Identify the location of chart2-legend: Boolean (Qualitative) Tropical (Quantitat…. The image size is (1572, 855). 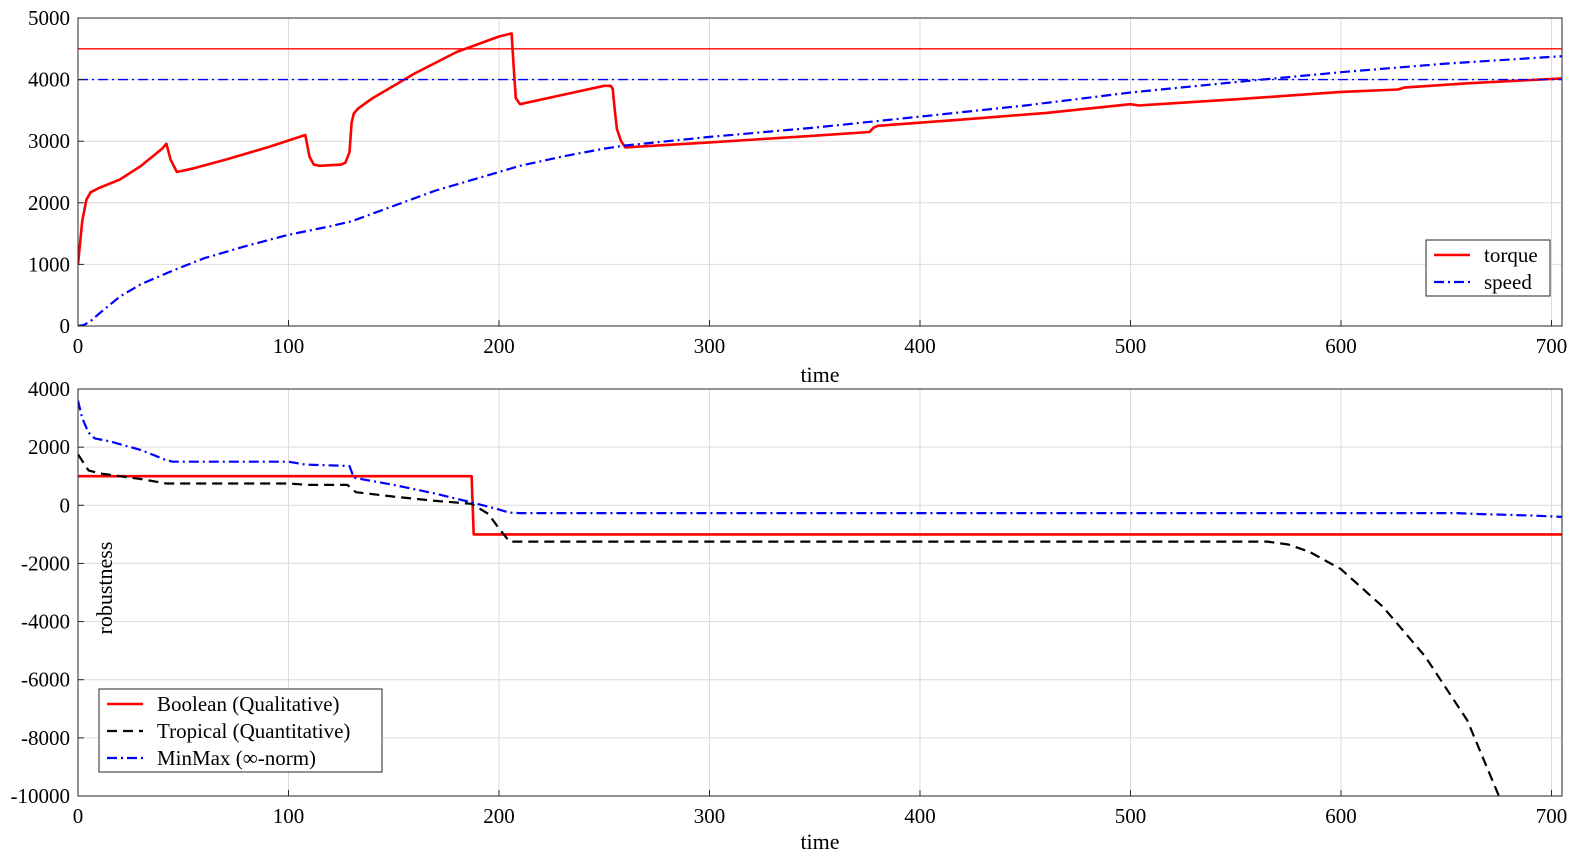
(240, 730).